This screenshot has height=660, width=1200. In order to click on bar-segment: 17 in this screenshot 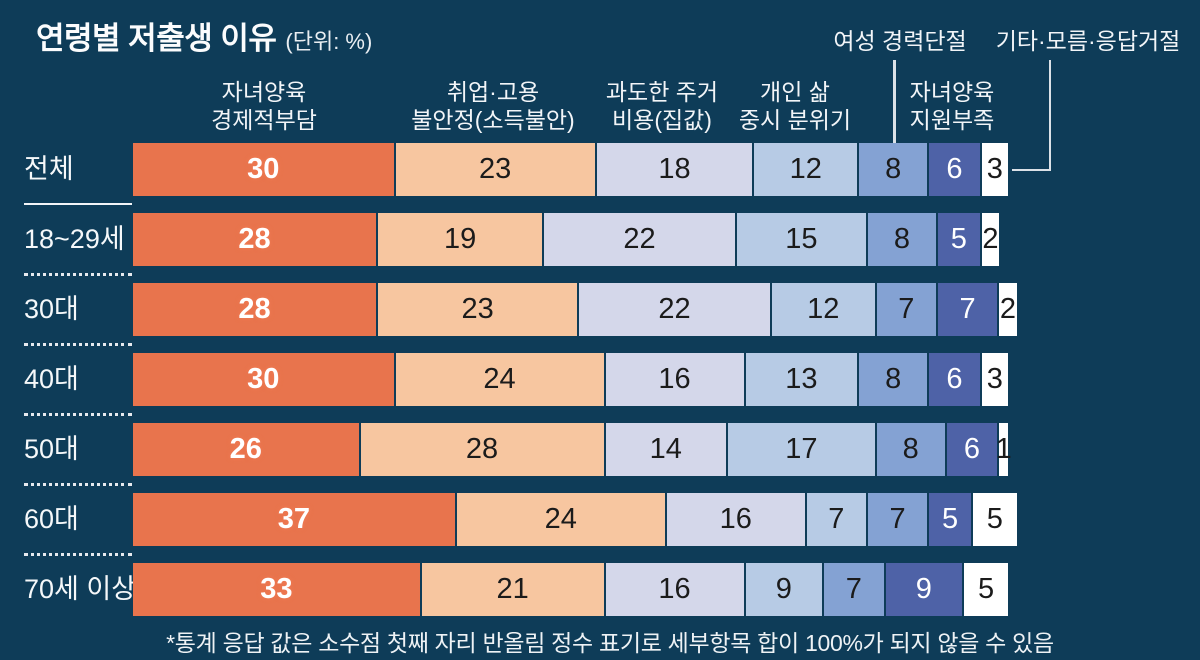, I will do `click(802, 449)`.